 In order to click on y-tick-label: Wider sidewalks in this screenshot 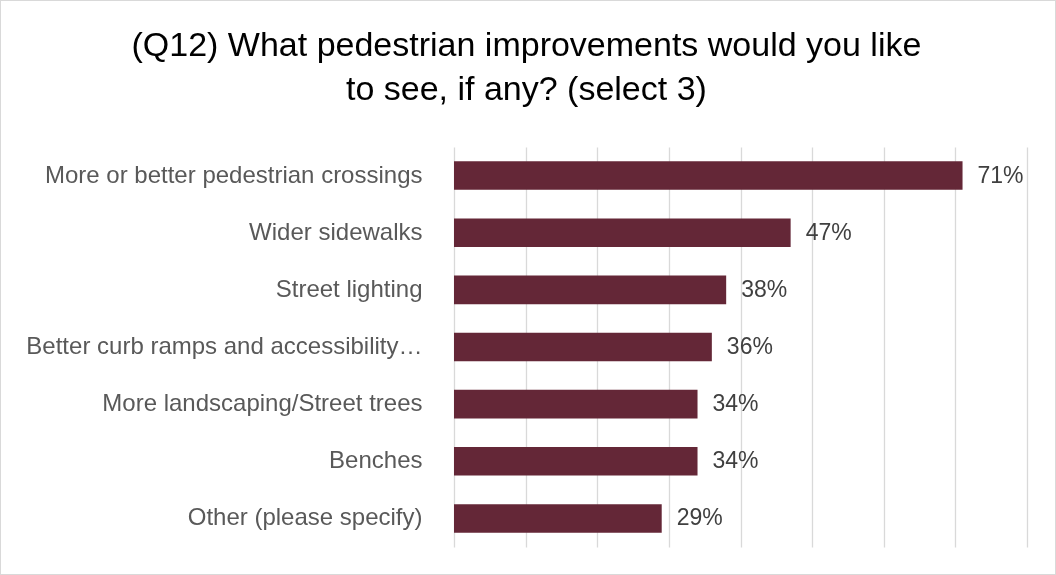, I will do `click(336, 231)`.